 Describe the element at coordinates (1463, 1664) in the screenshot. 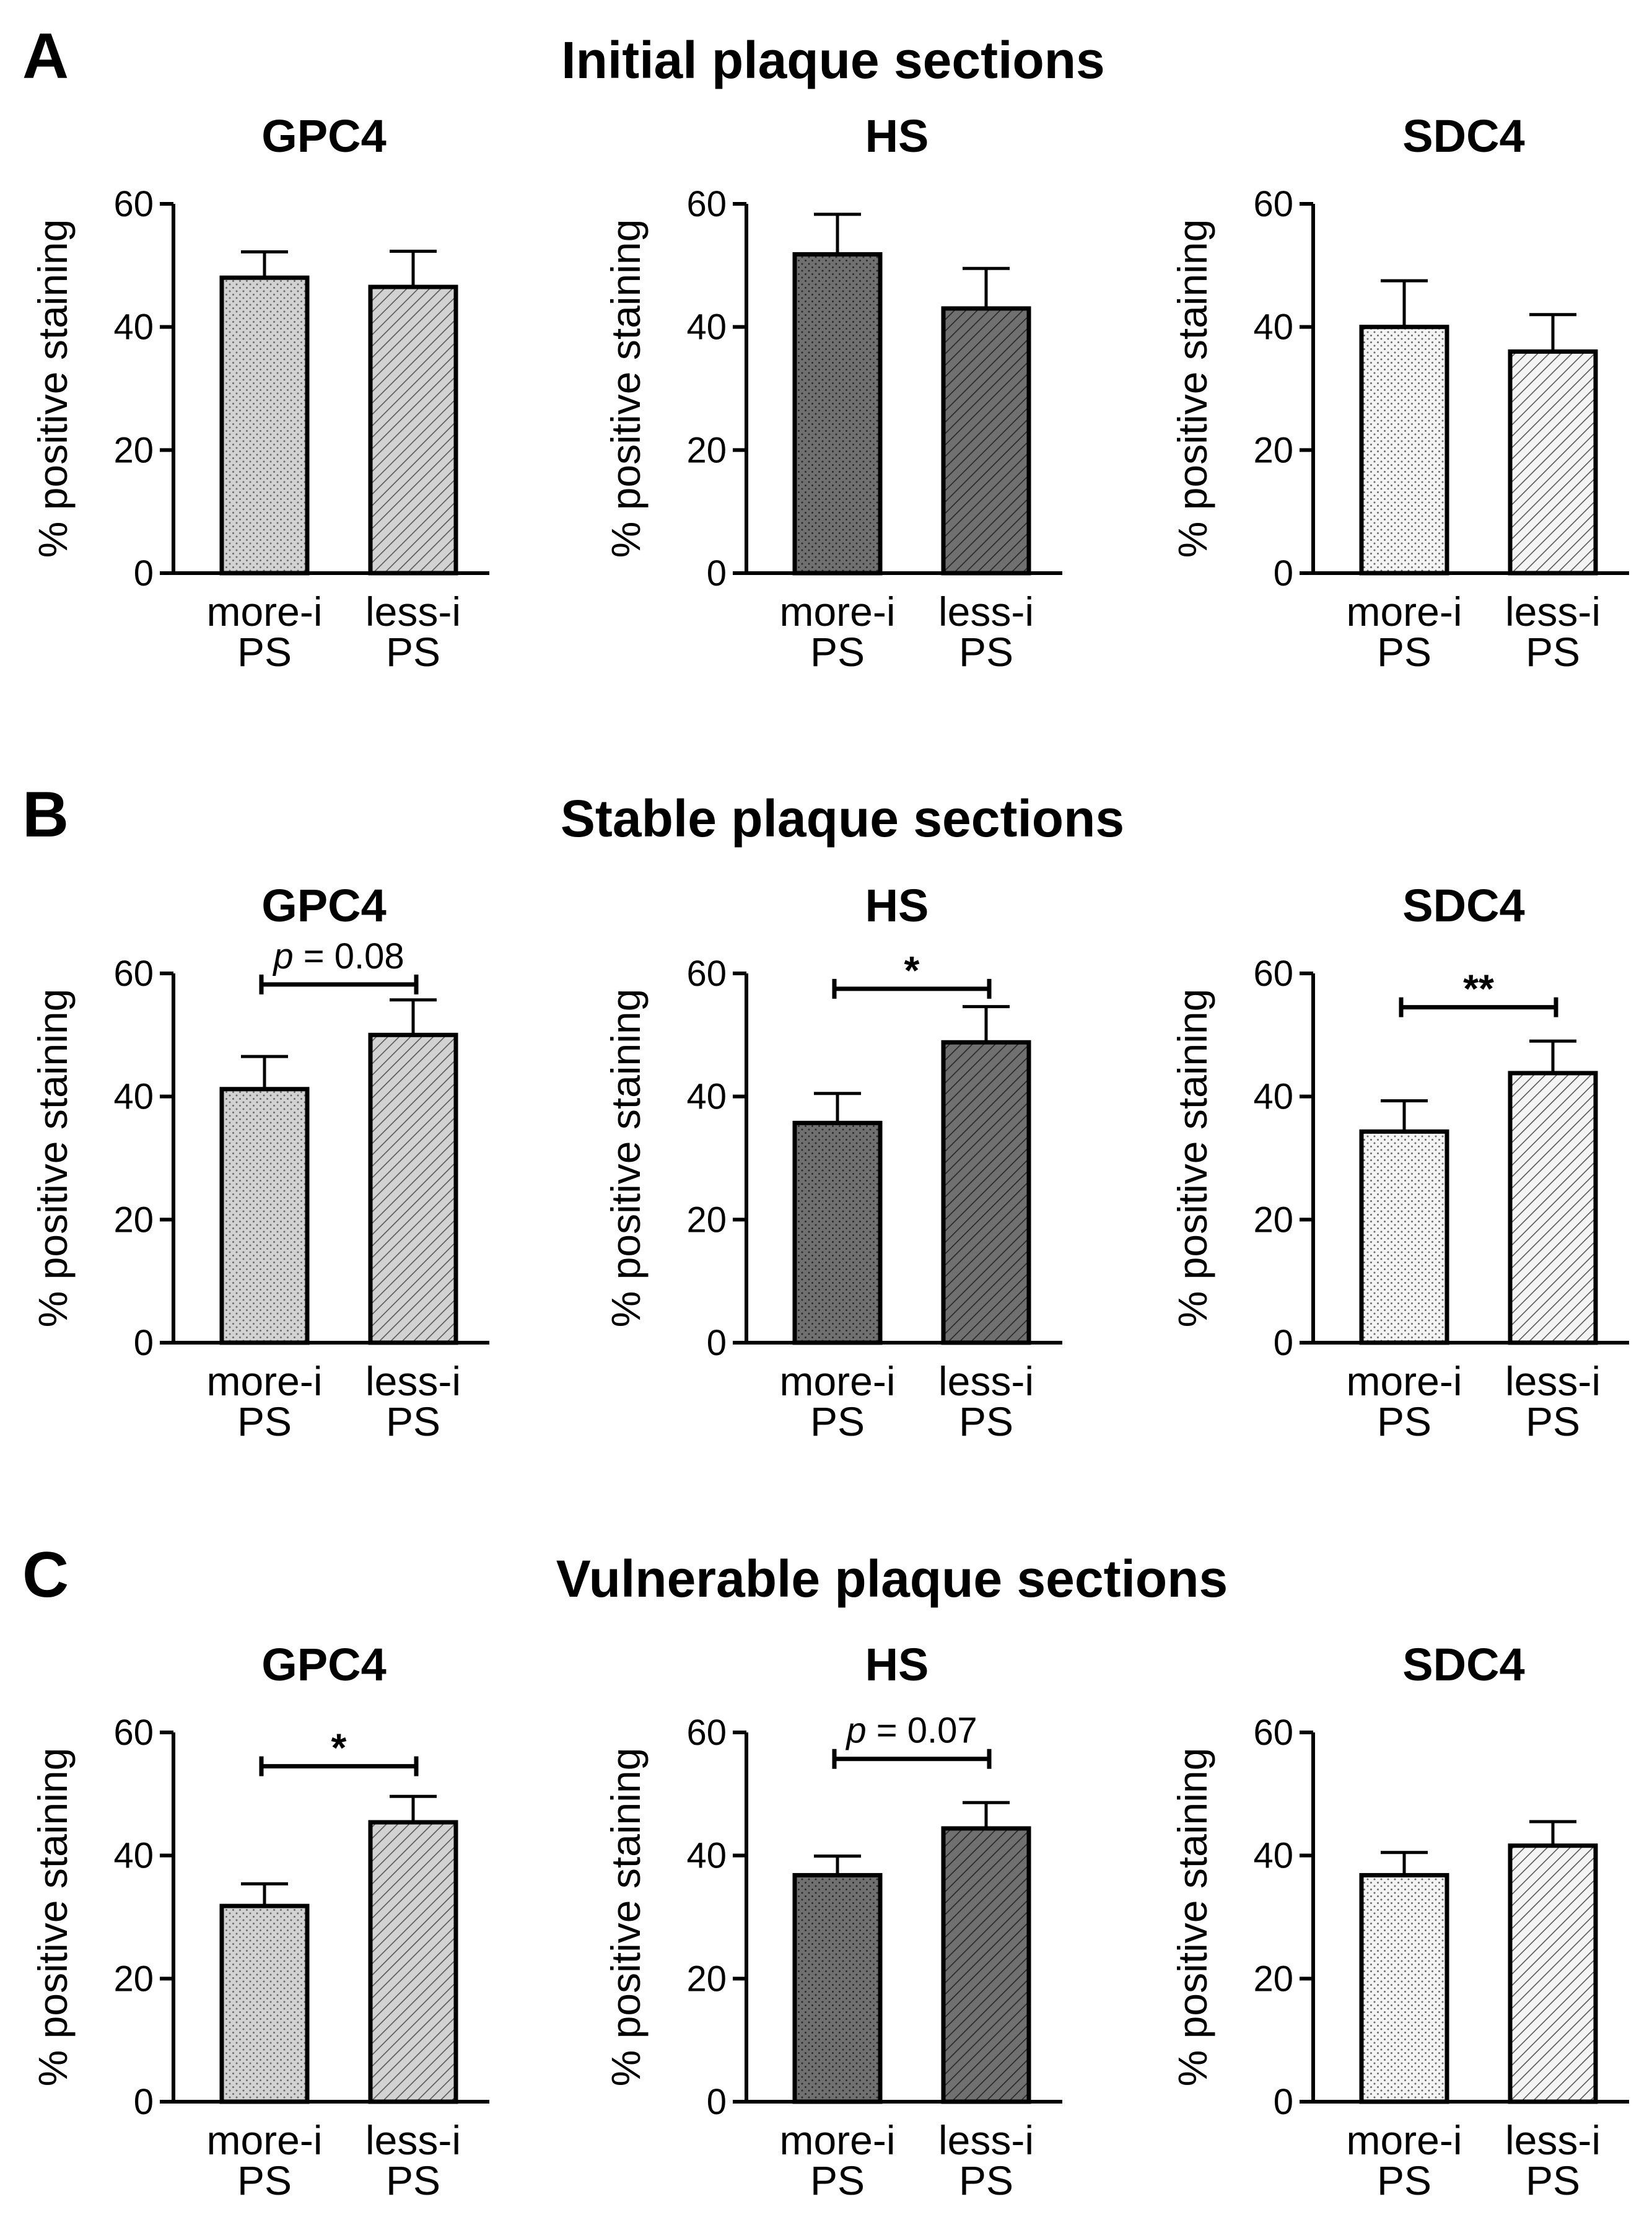

I see `chart-title: SDC4` at that location.